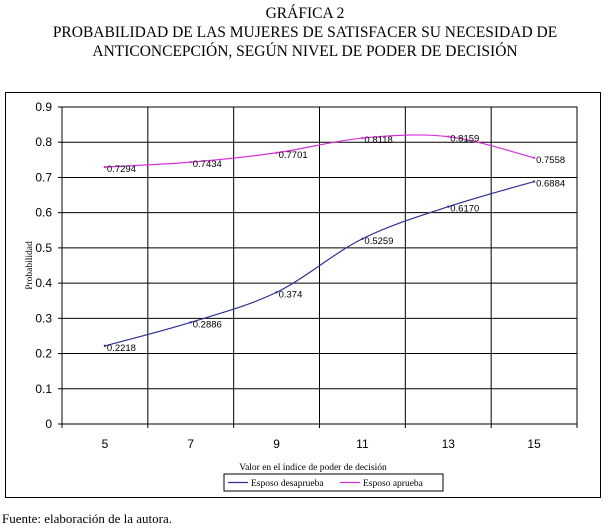  What do you see at coordinates (293, 155) in the screenshot?
I see `data-label: 0.7701` at bounding box center [293, 155].